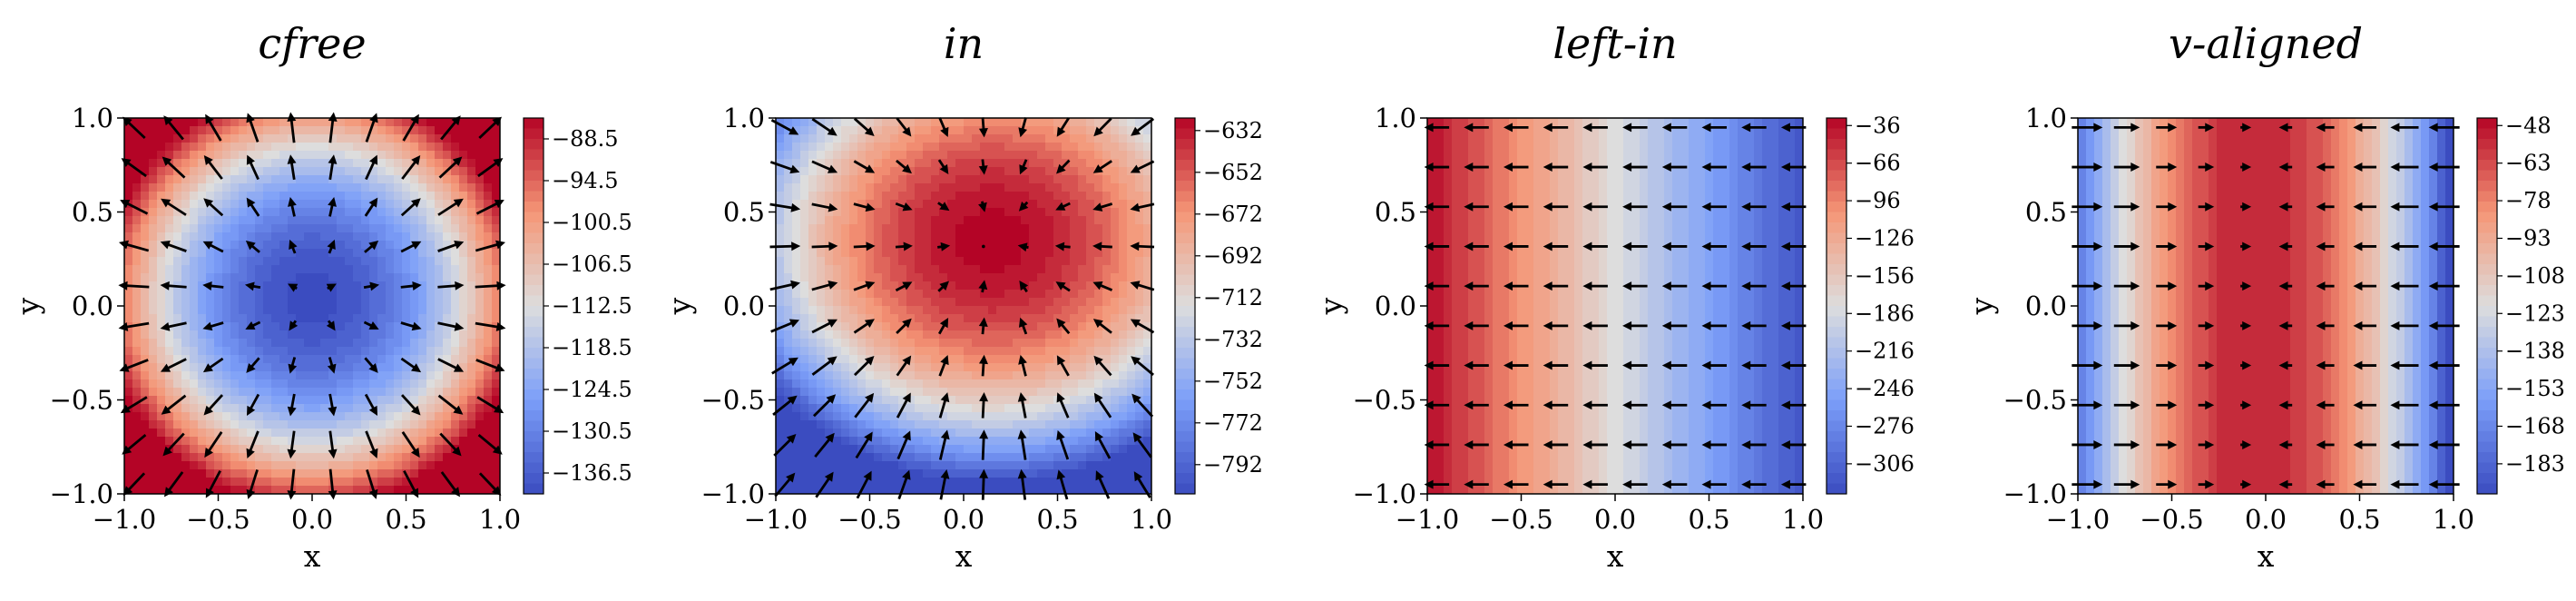 The image size is (2576, 601). I want to click on contour-field, so click(1615, 306).